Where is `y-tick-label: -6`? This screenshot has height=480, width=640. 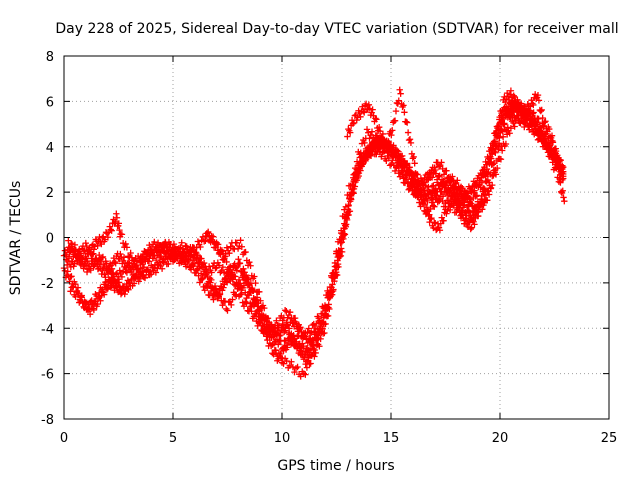 y-tick-label: -6 is located at coordinates (47, 375).